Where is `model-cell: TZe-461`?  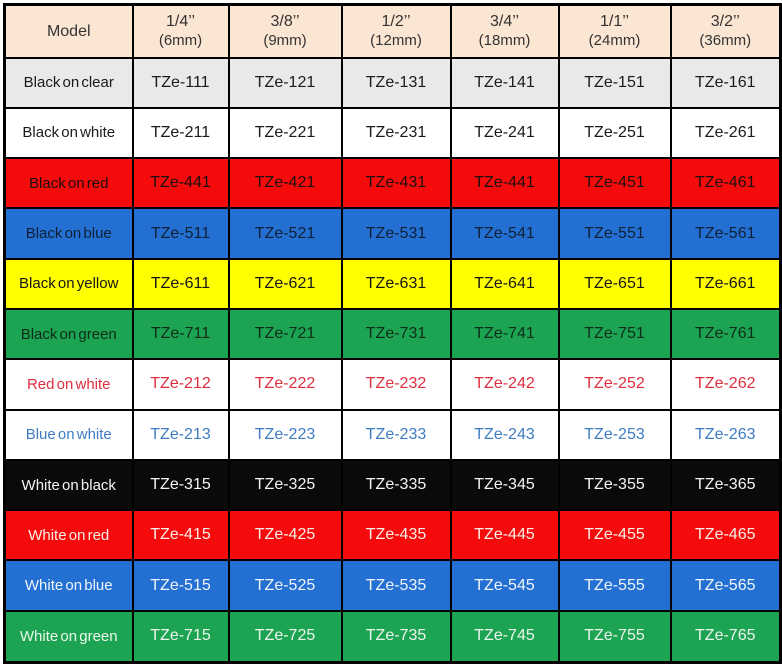 model-cell: TZe-461 is located at coordinates (725, 183).